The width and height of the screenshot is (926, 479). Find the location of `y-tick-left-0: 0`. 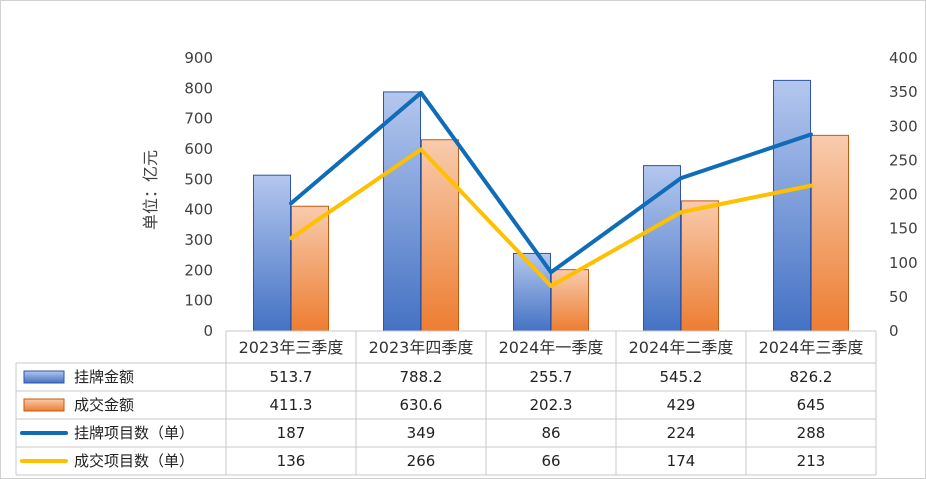

y-tick-left-0: 0 is located at coordinates (208, 331).